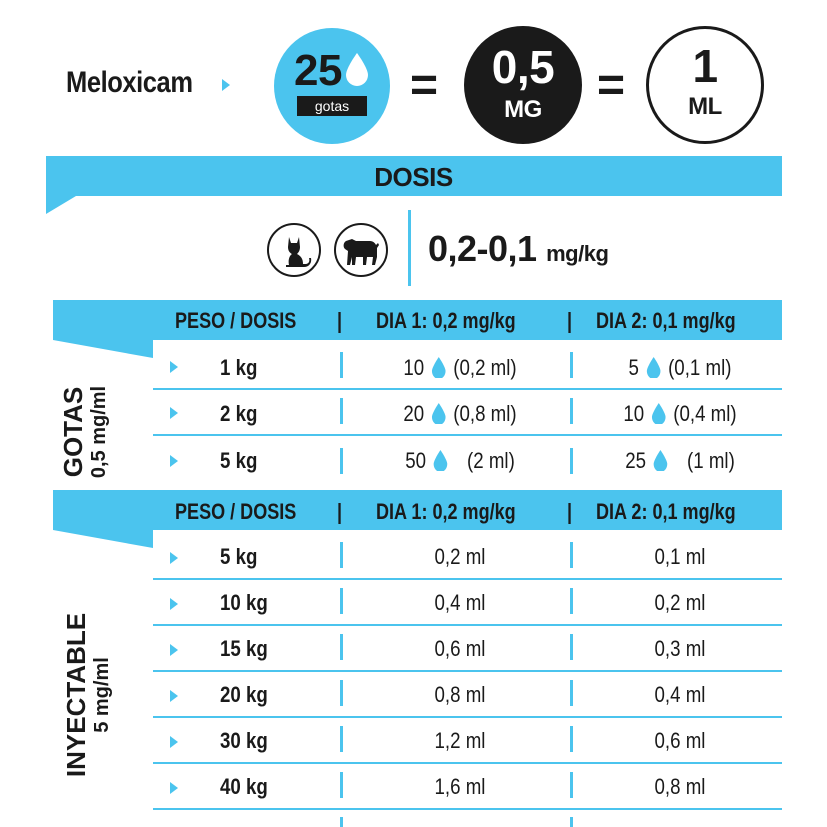 The width and height of the screenshot is (827, 827). I want to click on row-day2: 5 (0,1 ml), so click(680, 368).